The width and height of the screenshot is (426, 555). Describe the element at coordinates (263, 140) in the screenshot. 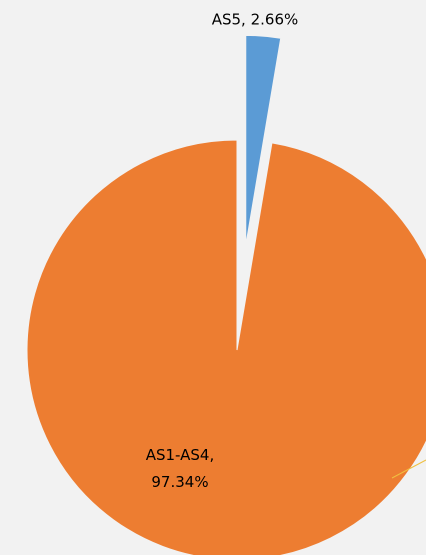

I see `pie-slice` at that location.